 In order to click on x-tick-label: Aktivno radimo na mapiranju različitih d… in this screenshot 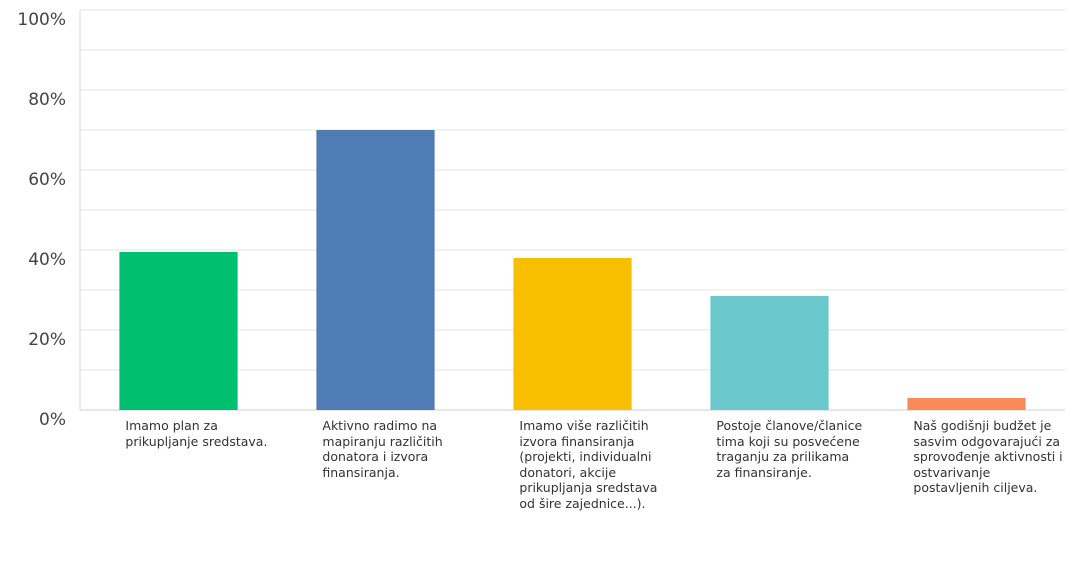, I will do `click(382, 449)`.